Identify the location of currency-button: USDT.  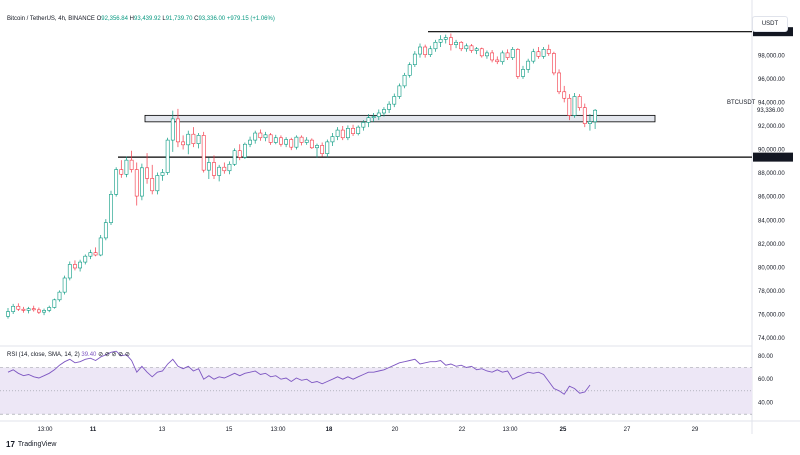
(770, 24).